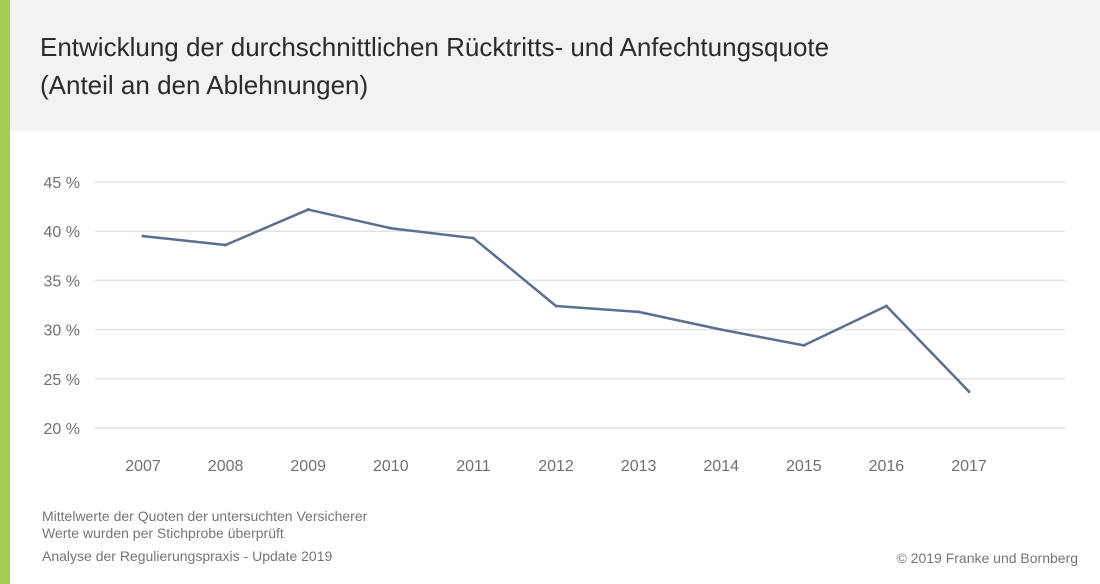  I want to click on y-tick-label: 25 %, so click(62, 380).